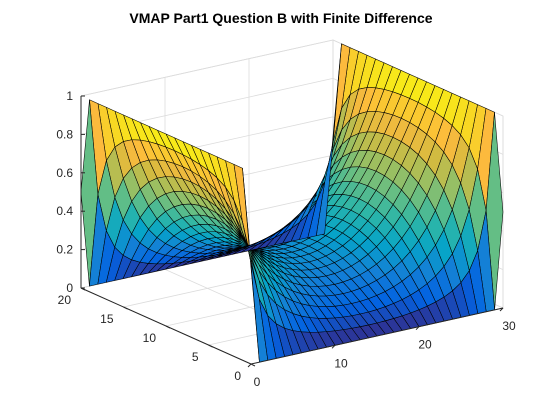 Image resolution: width=560 pixels, height=420 pixels. Describe the element at coordinates (69, 288) in the screenshot. I see `z-tick-label: 0` at that location.